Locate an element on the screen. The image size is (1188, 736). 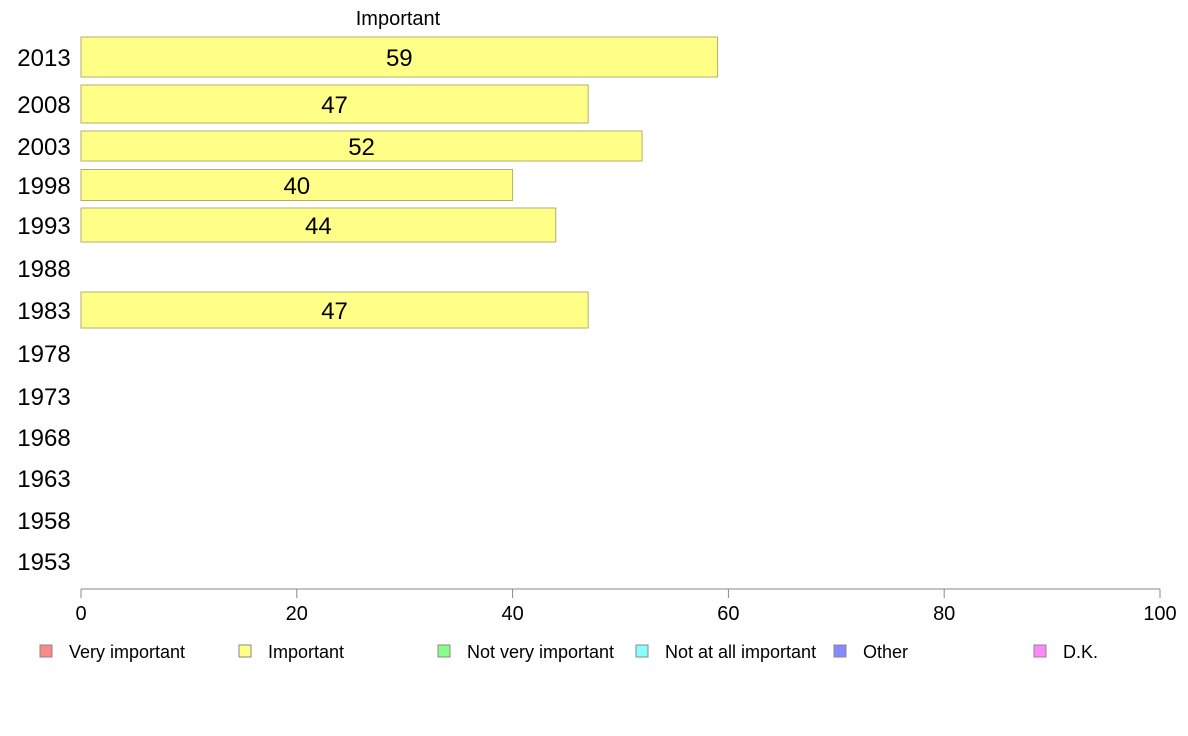
bar-value-label: 52 is located at coordinates (361, 147).